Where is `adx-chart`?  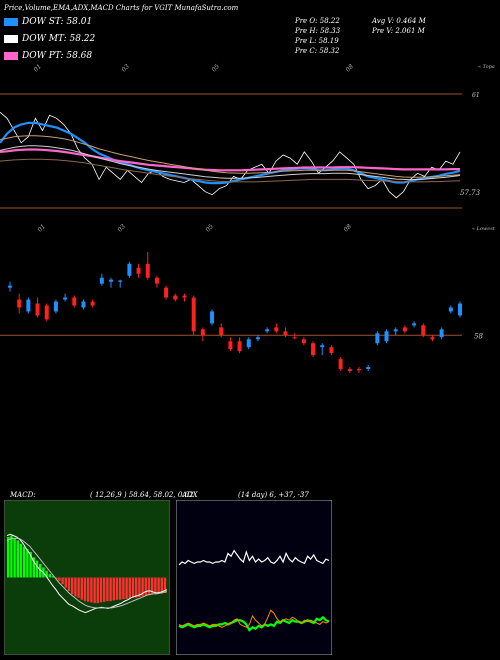 adx-chart is located at coordinates (254, 577).